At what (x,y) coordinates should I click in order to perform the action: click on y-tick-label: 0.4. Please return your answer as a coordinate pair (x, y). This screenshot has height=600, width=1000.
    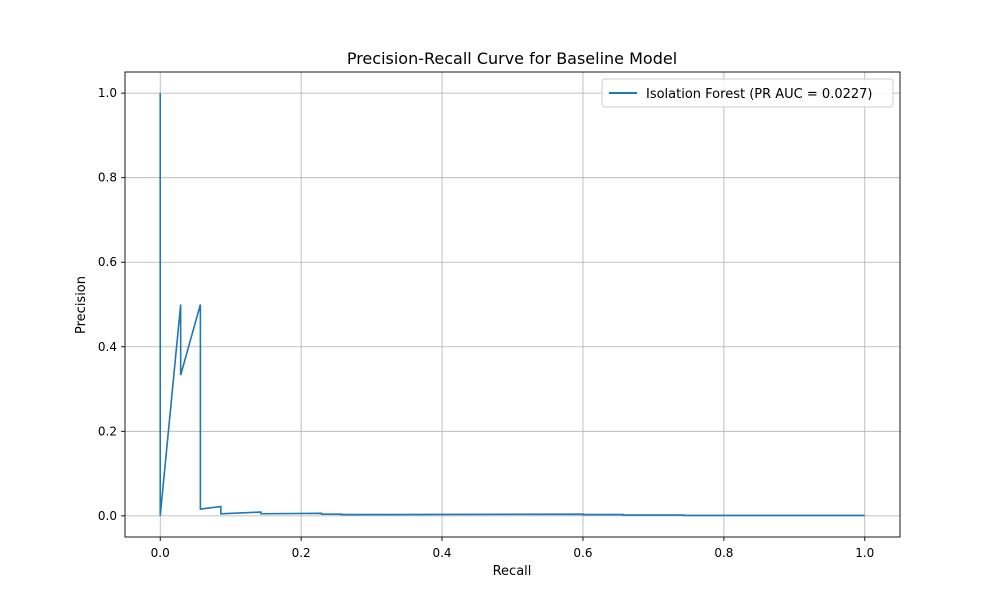
    Looking at the image, I should click on (107, 347).